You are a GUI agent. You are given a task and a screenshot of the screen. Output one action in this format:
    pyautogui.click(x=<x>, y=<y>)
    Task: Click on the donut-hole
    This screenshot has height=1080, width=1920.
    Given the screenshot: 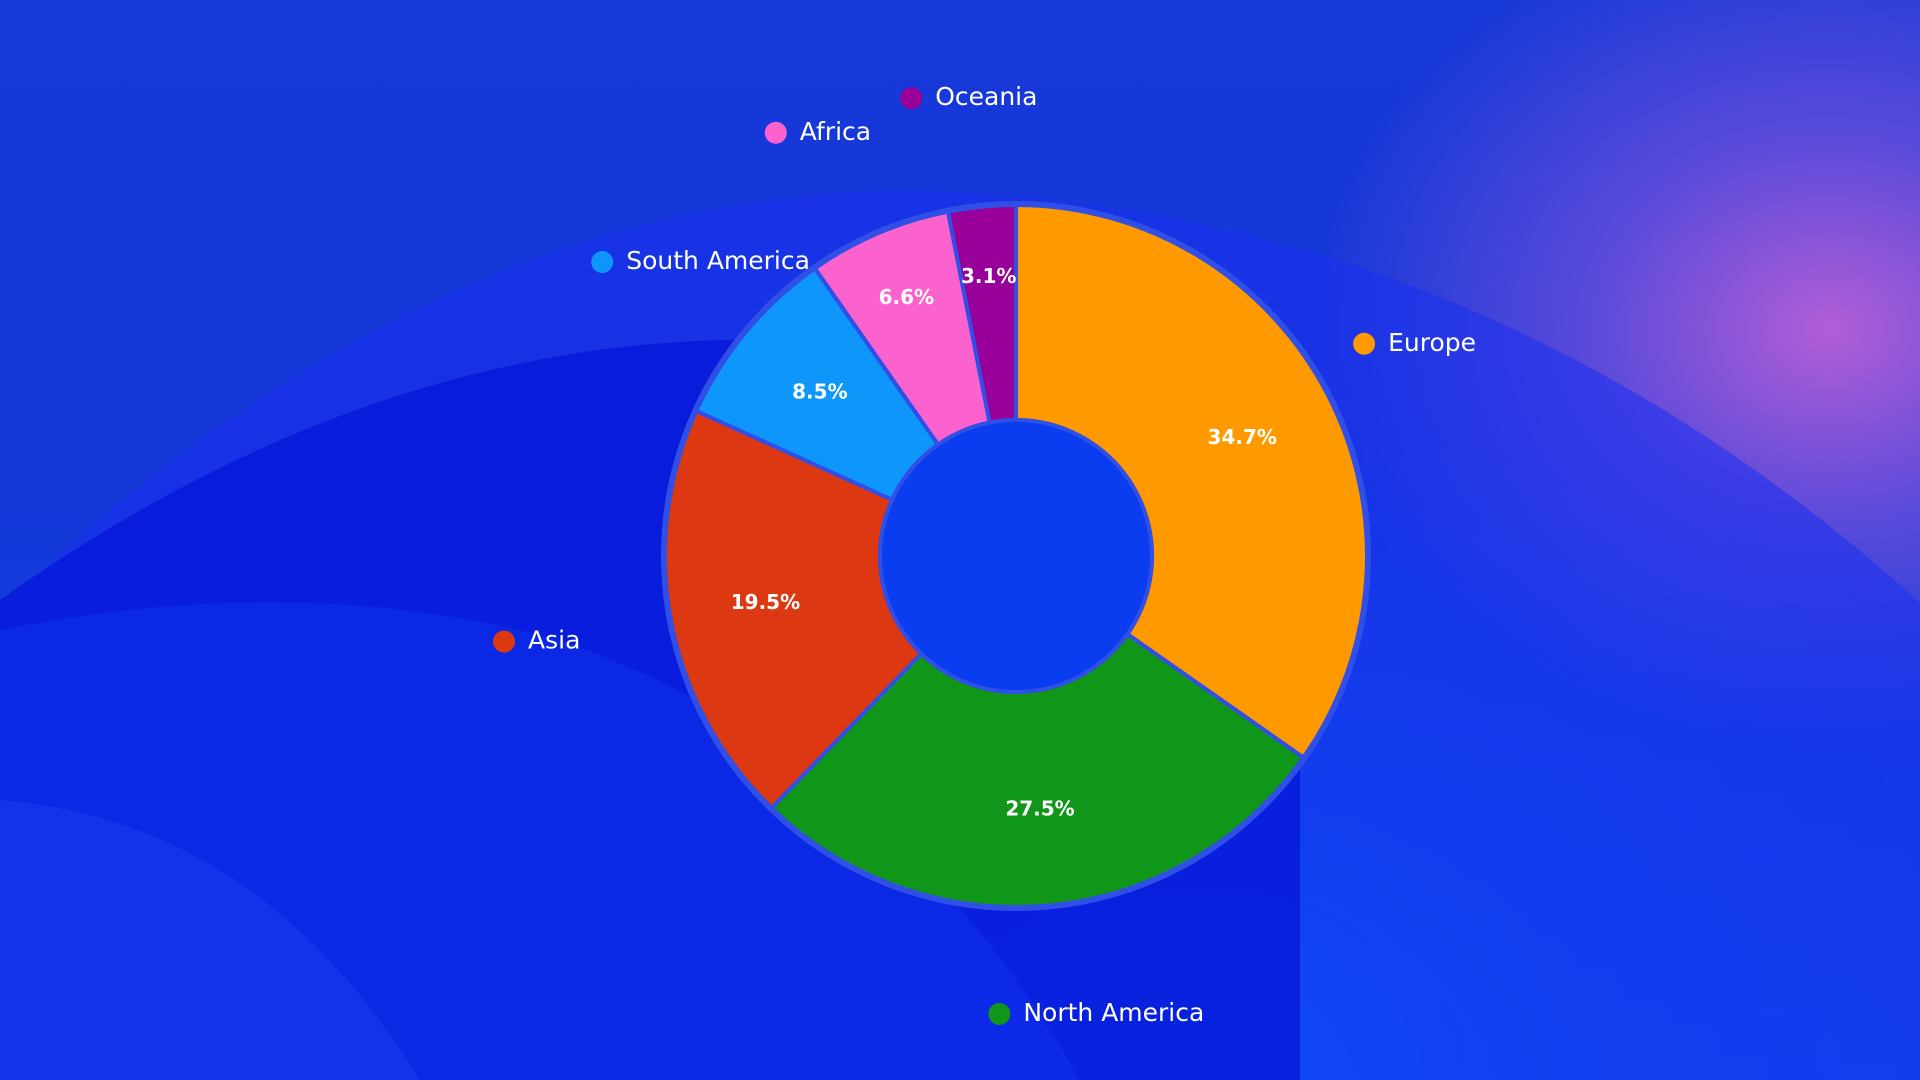 What is the action you would take?
    pyautogui.click(x=1016, y=556)
    